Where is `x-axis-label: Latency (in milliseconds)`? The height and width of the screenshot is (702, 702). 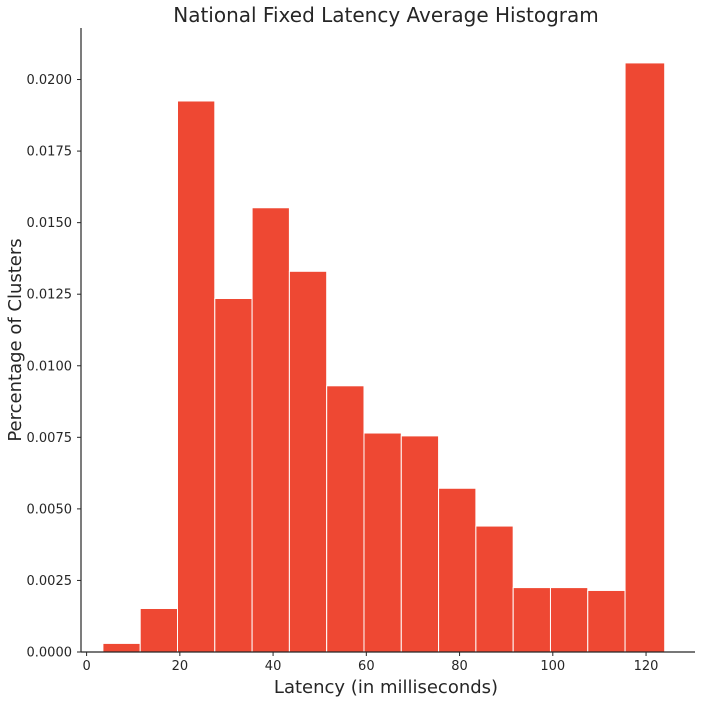
x-axis-label: Latency (in milliseconds) is located at coordinates (386, 687).